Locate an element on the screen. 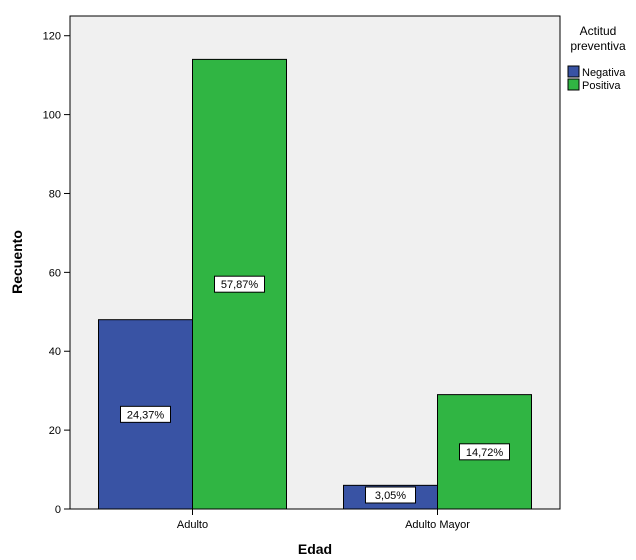 This screenshot has width=636, height=560. legend-label-negativa: Negativa is located at coordinates (604, 73).